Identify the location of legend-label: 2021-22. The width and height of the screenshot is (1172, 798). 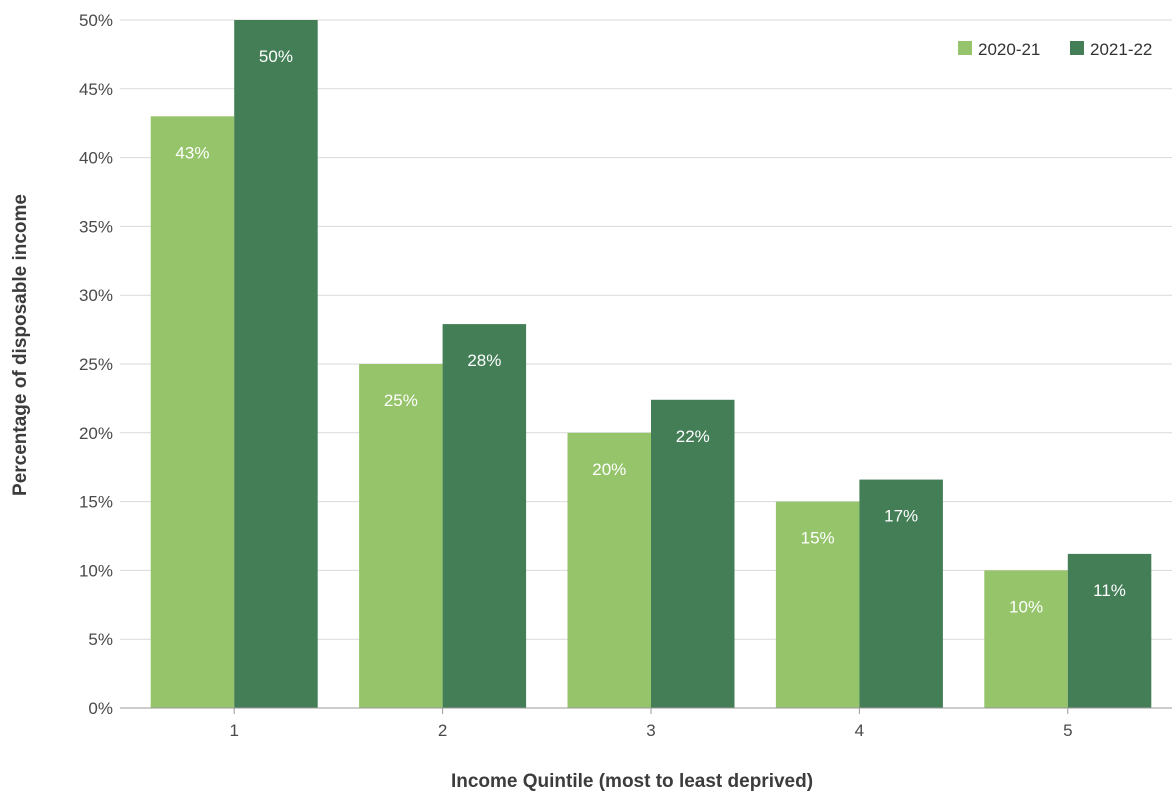
(1121, 49).